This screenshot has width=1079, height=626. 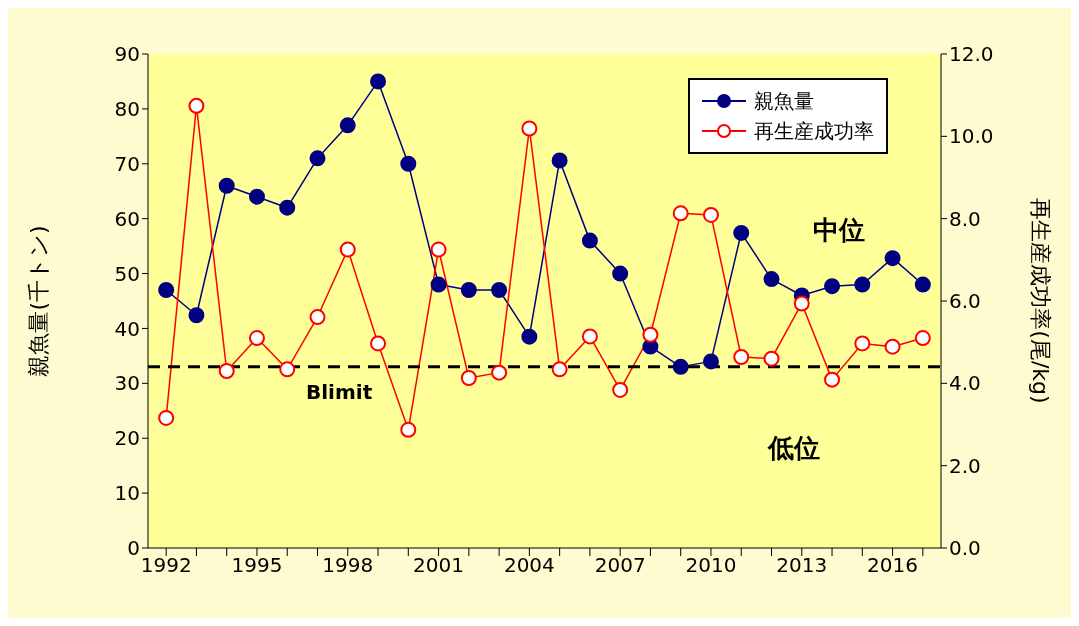 I want to click on x-tick-label: 2010, so click(x=711, y=565).